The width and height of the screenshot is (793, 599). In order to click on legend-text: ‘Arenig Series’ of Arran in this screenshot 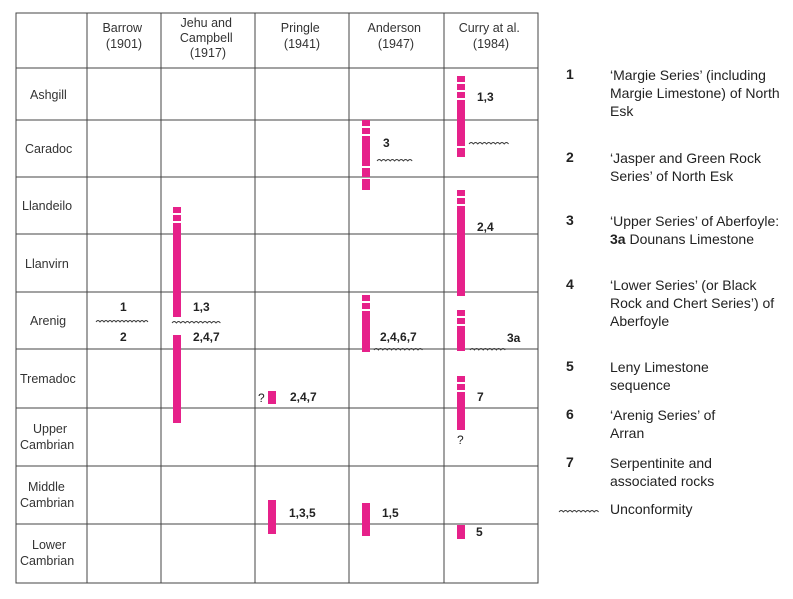, I will do `click(663, 424)`.